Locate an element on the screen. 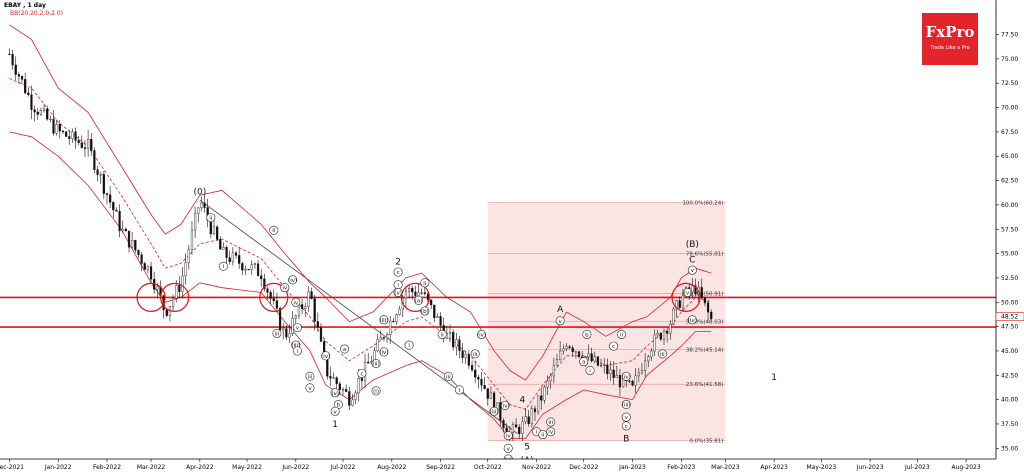  y-tick-label: 70.00 is located at coordinates (1009, 108).